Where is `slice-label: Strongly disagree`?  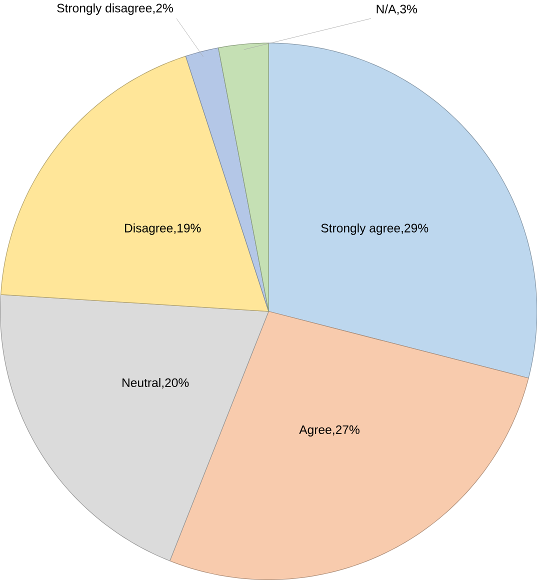 slice-label: Strongly disagree is located at coordinates (104, 9).